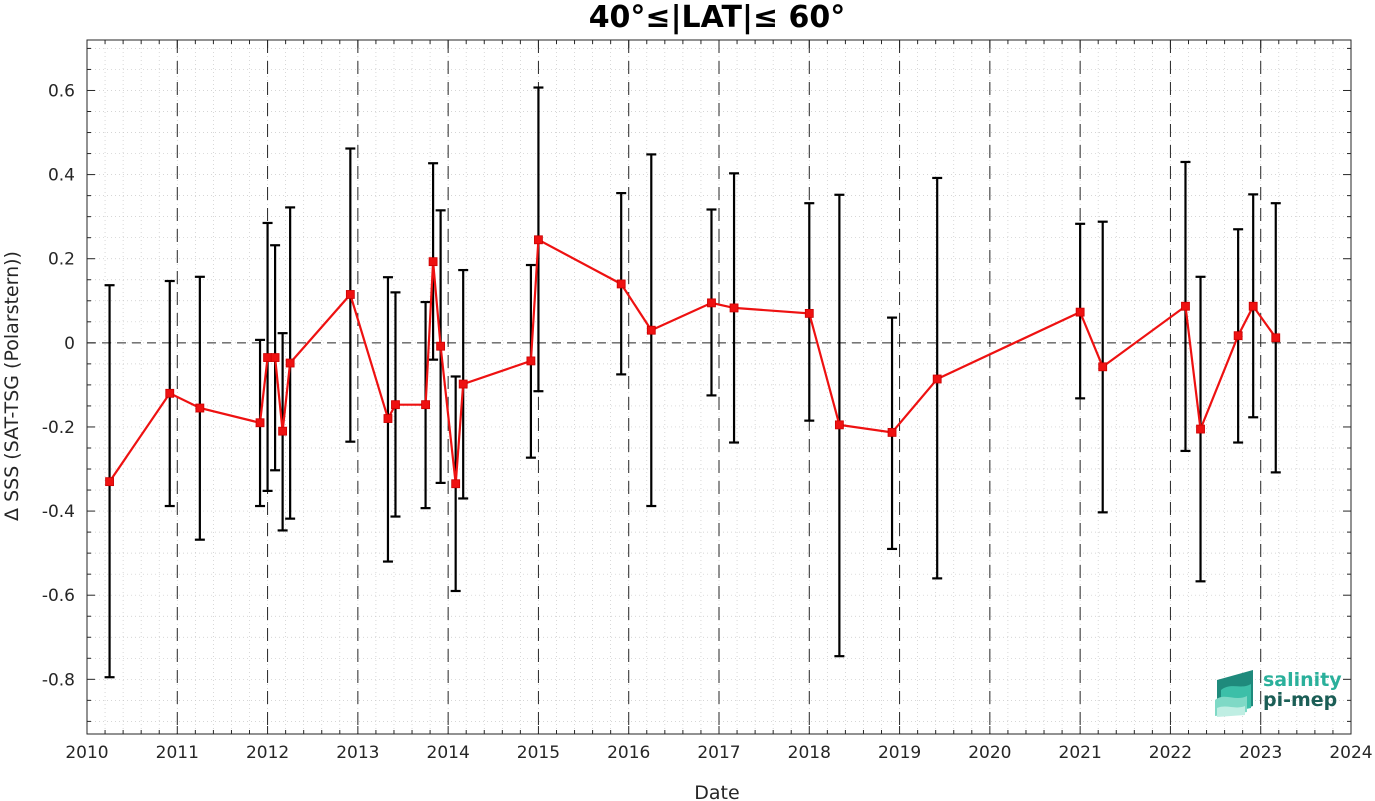  I want to click on x-tick-label: 2015, so click(538, 753).